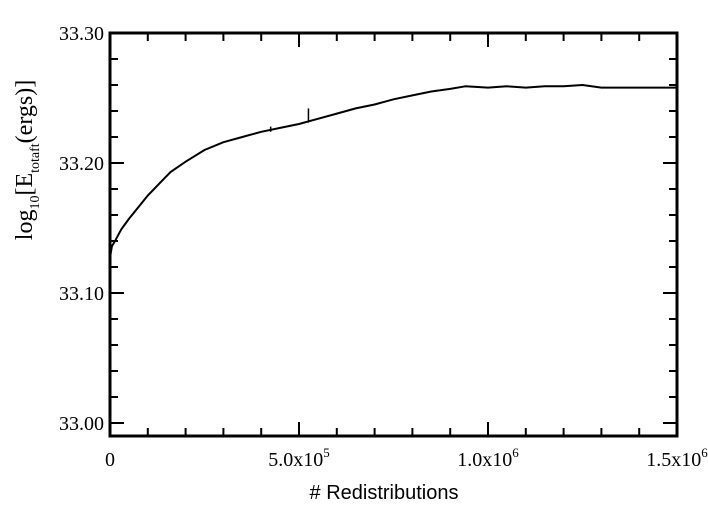 Image resolution: width=708 pixels, height=506 pixels. What do you see at coordinates (384, 493) in the screenshot?
I see `x-axis-title: # Redistributions` at bounding box center [384, 493].